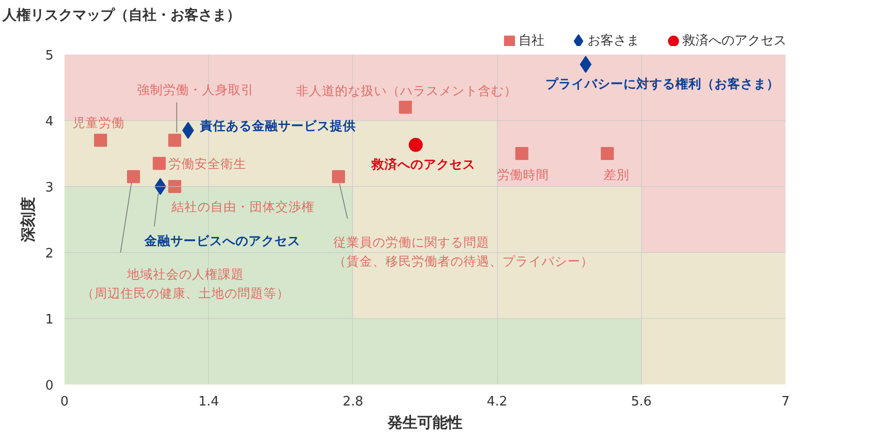  Describe the element at coordinates (28, 220) in the screenshot. I see `y-axis-title: 深刻度` at that location.